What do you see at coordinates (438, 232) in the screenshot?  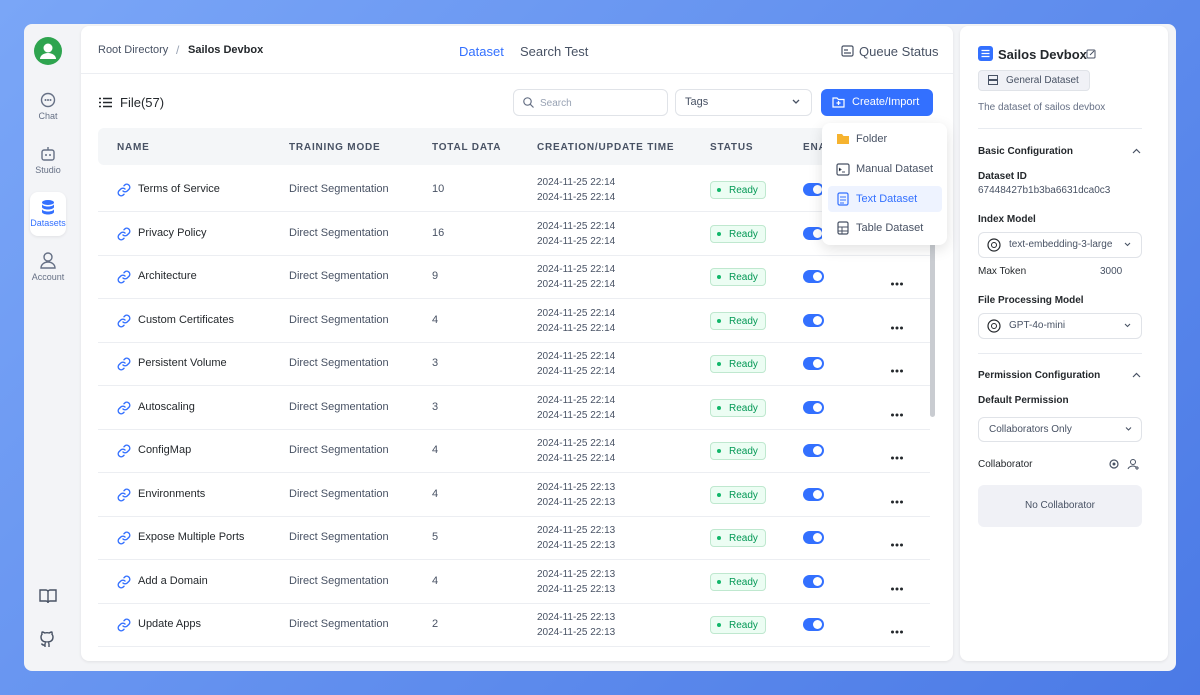 I see `total-data: 16` at bounding box center [438, 232].